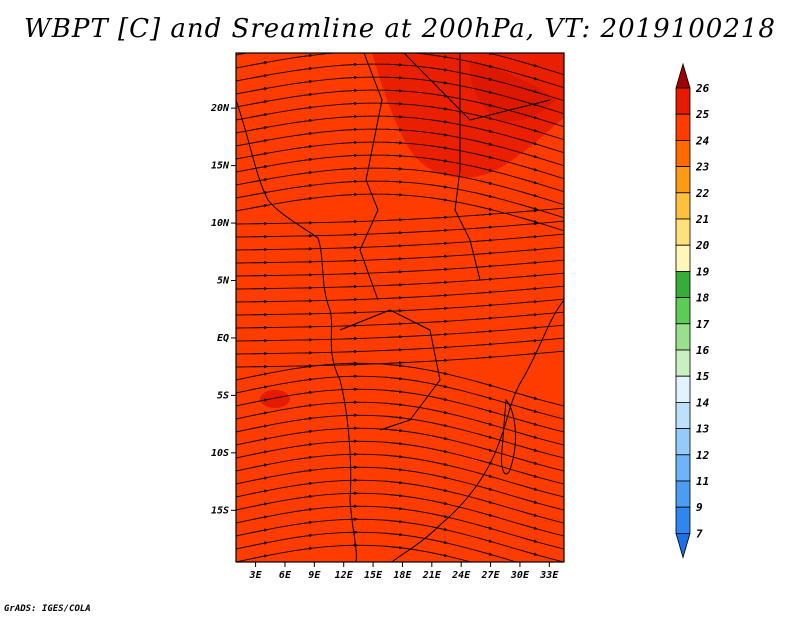  I want to click on colorbar-label: 17, so click(703, 324).